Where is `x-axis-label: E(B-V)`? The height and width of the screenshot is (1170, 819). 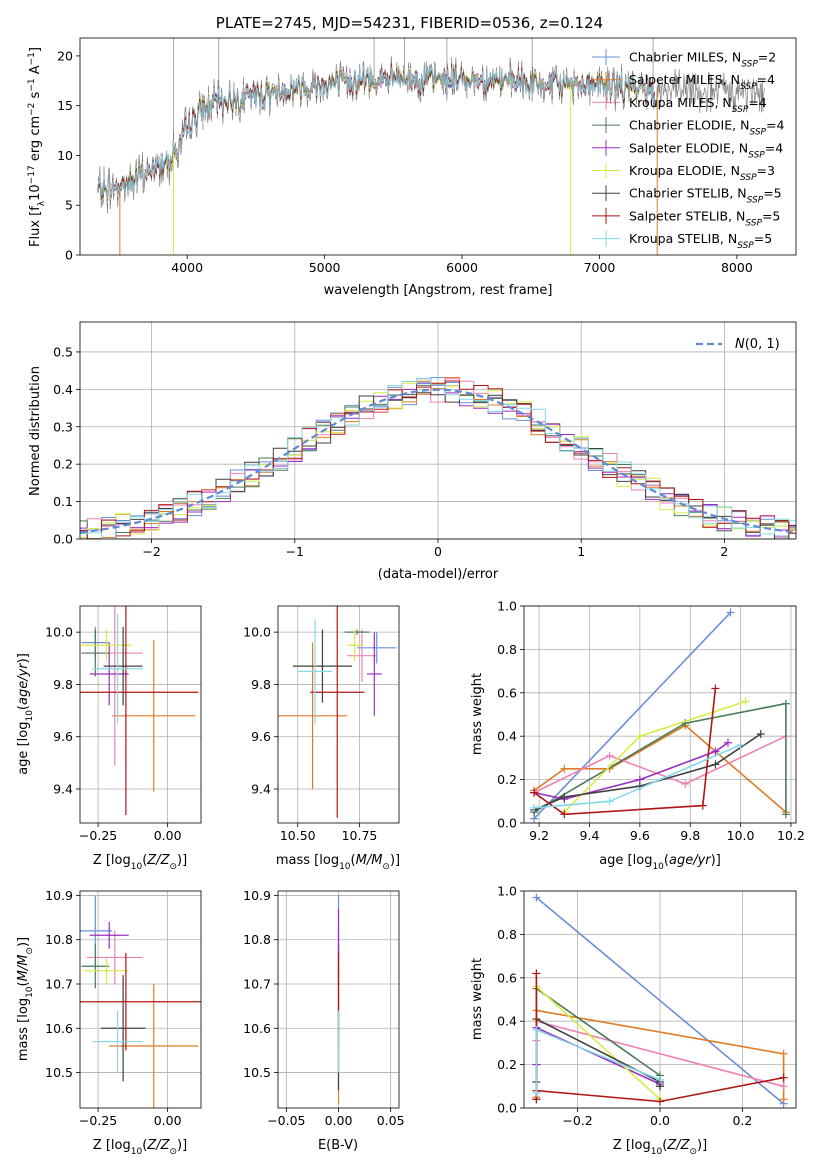 x-axis-label: E(B-V) is located at coordinates (338, 1145).